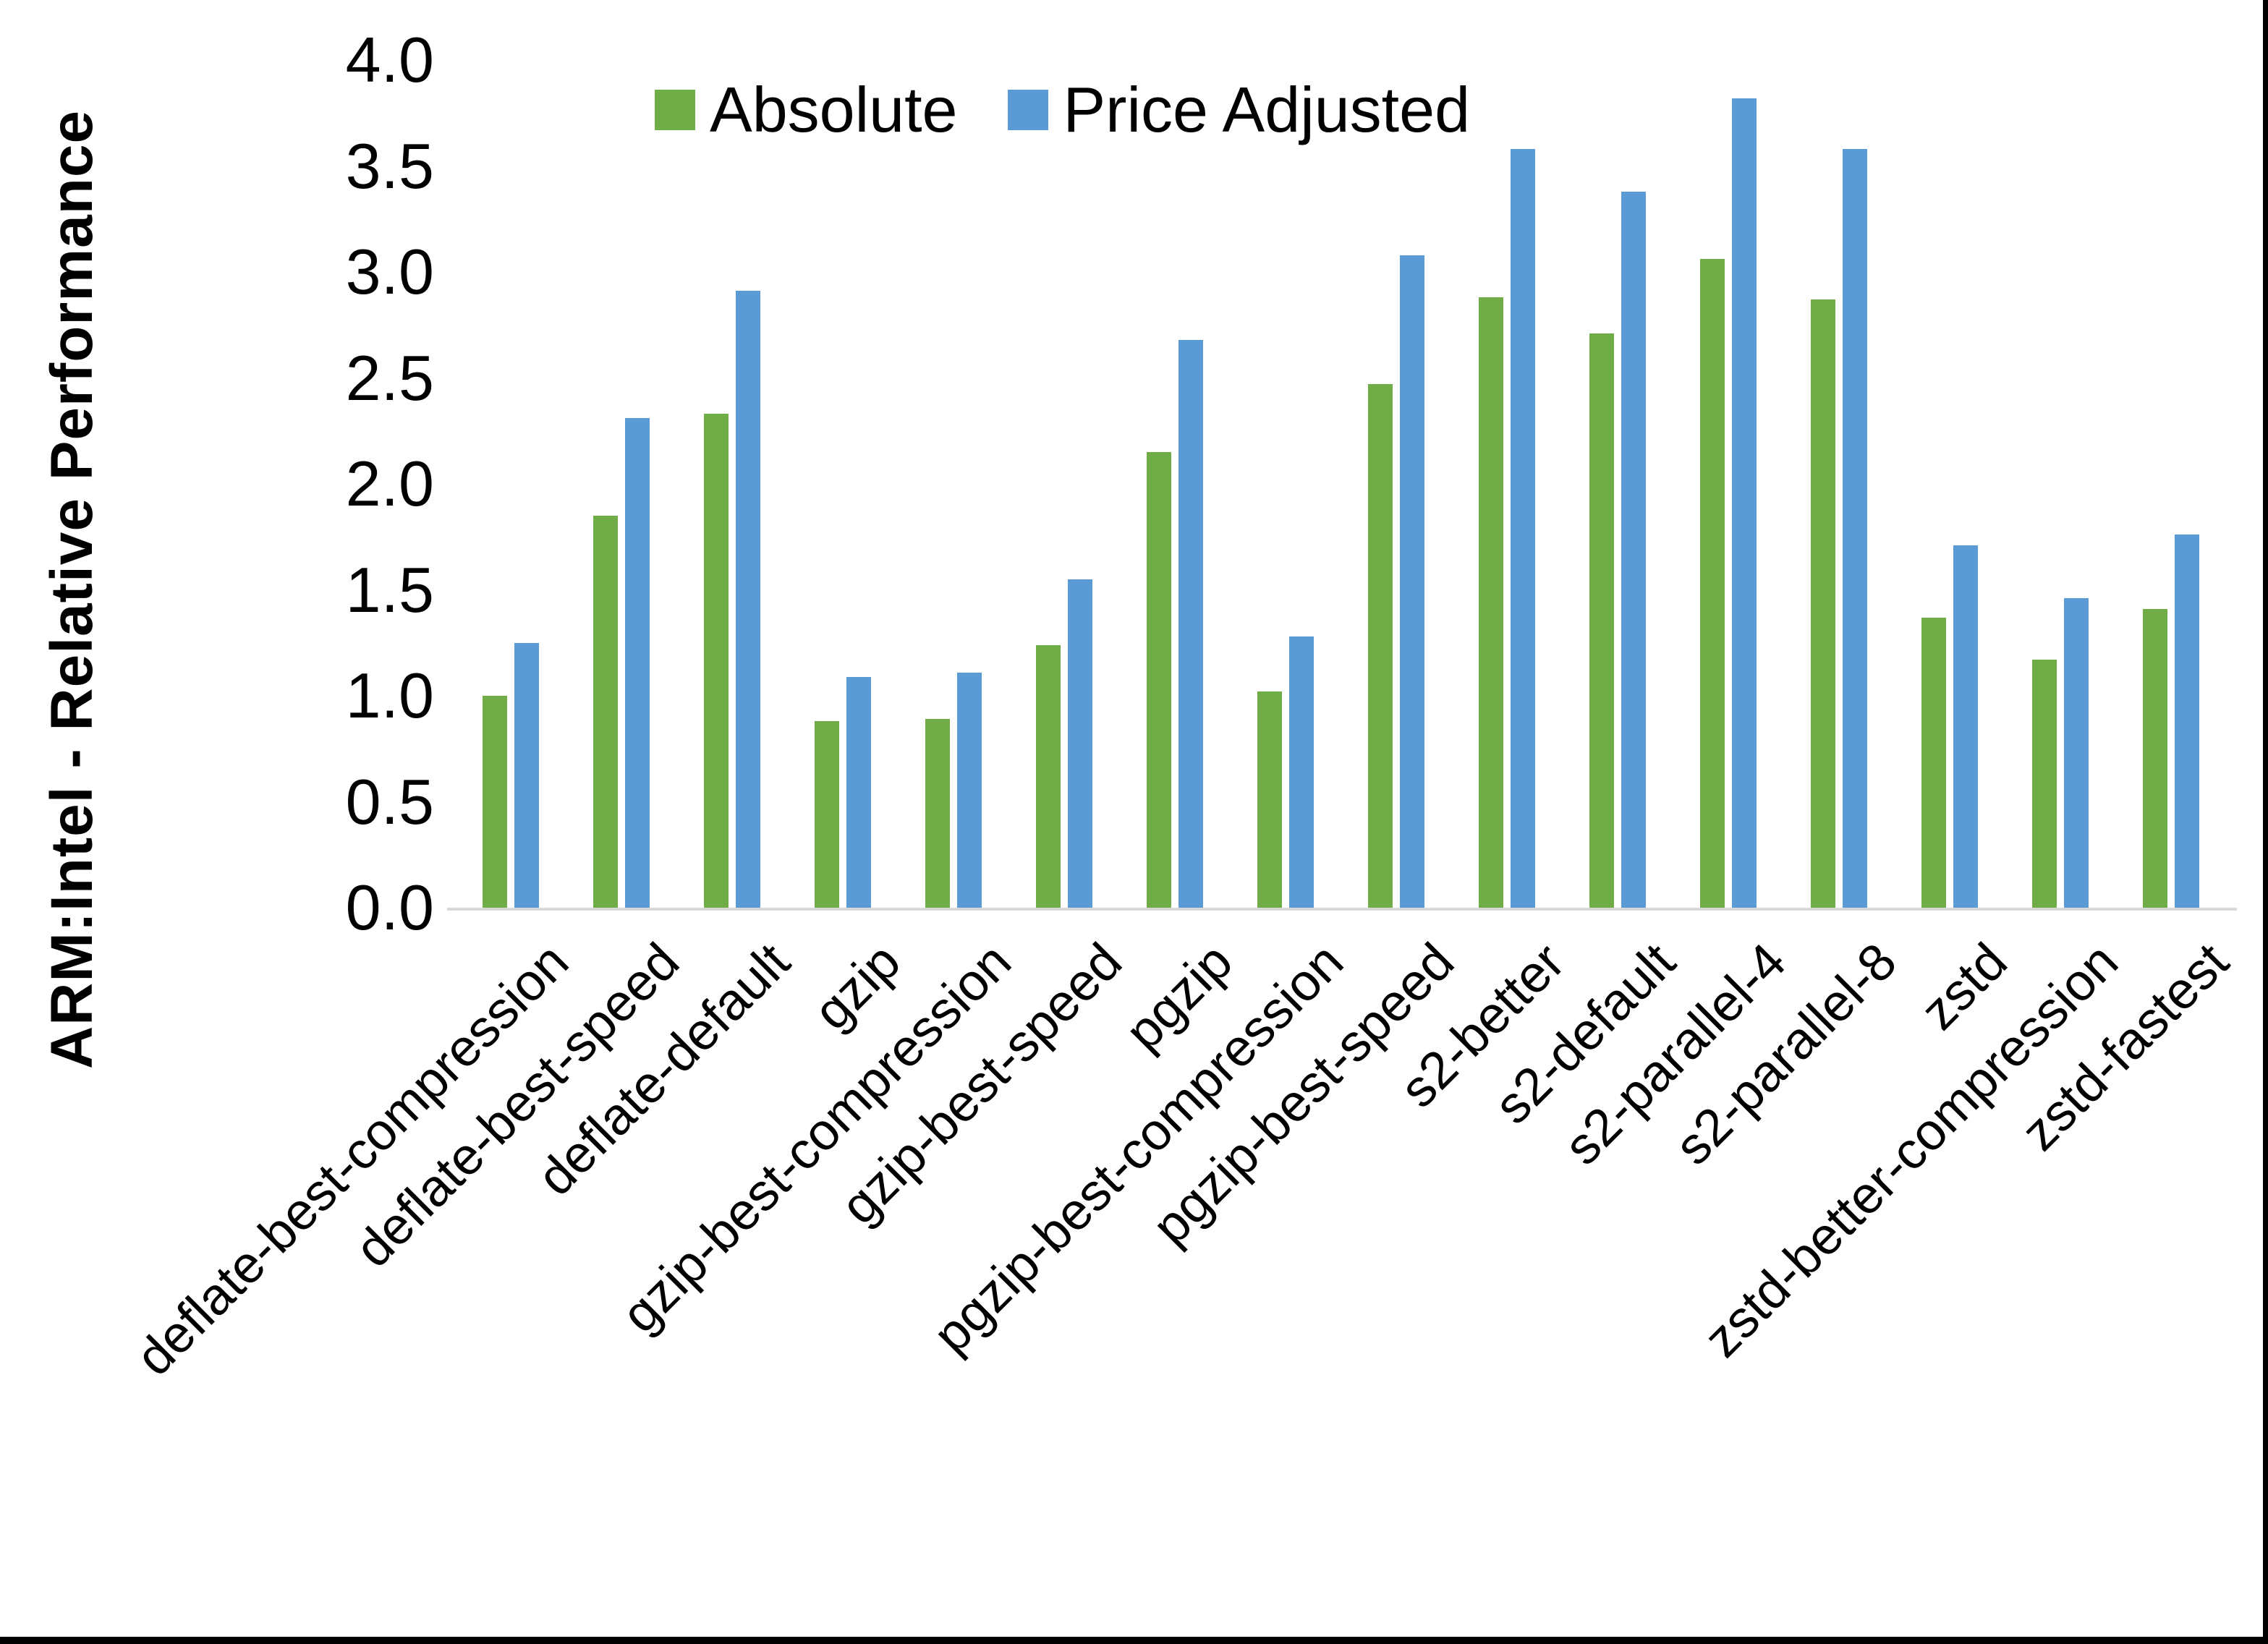 The height and width of the screenshot is (1644, 2268). What do you see at coordinates (1028, 110) in the screenshot?
I see `legend-swatch-price-adjusted-icon` at bounding box center [1028, 110].